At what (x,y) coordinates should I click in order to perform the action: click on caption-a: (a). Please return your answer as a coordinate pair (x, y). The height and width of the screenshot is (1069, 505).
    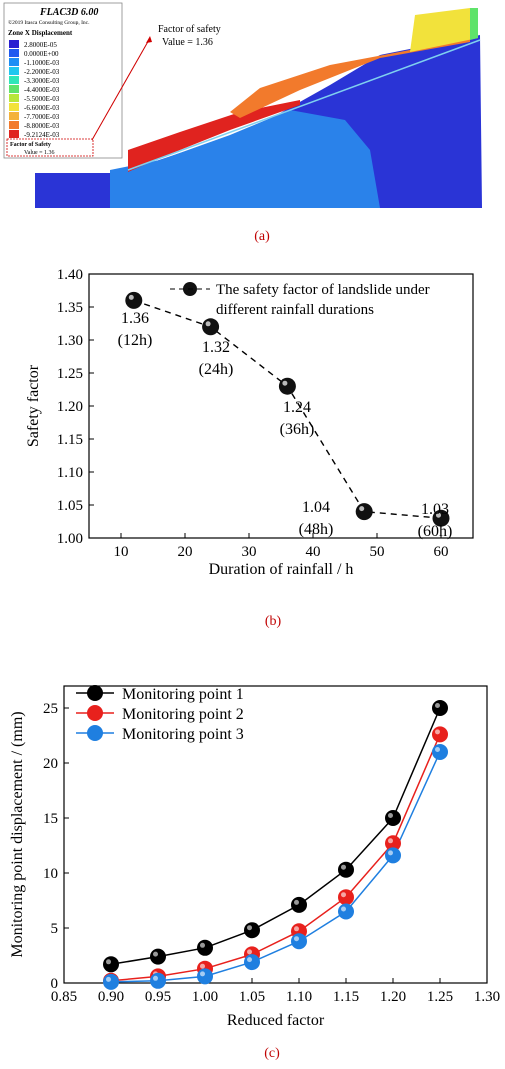
    Looking at the image, I should click on (262, 236).